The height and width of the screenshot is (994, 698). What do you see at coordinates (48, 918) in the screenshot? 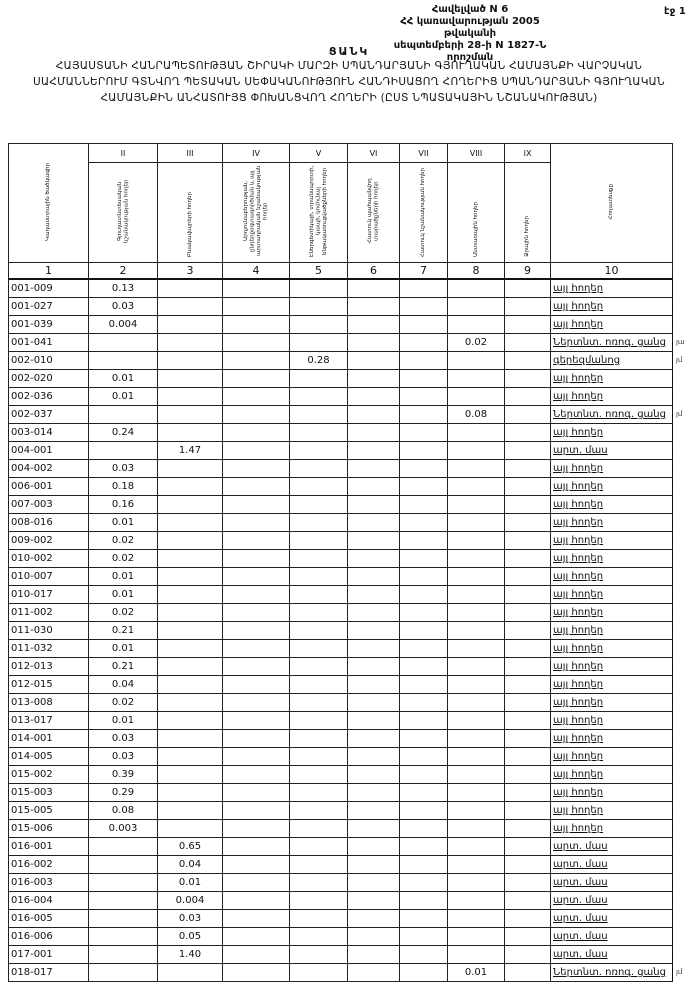
I see `cadastral-code: 016-005` at bounding box center [48, 918].